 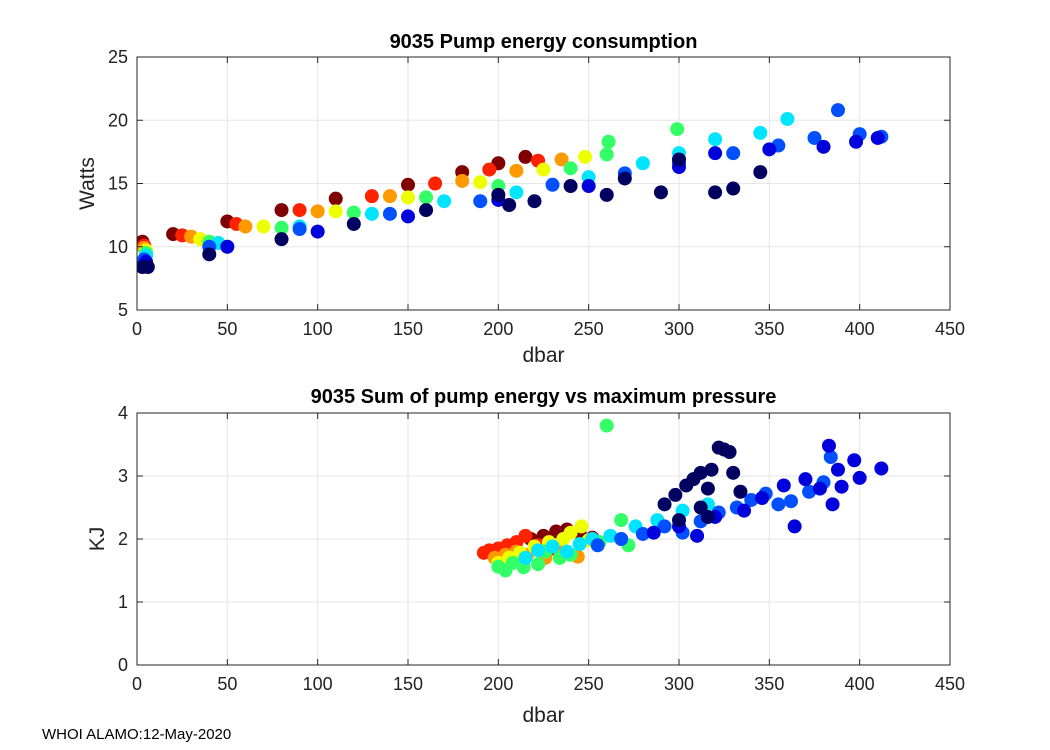 What do you see at coordinates (589, 329) in the screenshot?
I see `x-tick-label: 250` at bounding box center [589, 329].